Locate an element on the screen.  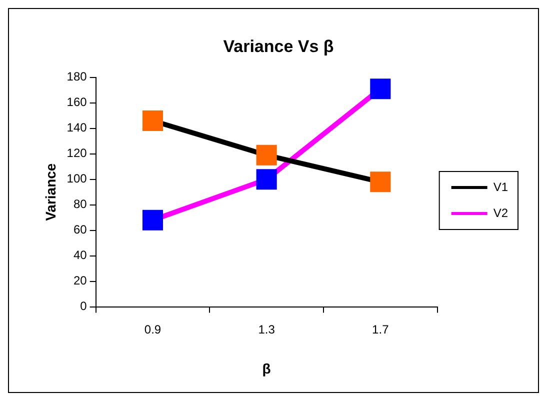
y-tick-label: 60 is located at coordinates (80, 229).